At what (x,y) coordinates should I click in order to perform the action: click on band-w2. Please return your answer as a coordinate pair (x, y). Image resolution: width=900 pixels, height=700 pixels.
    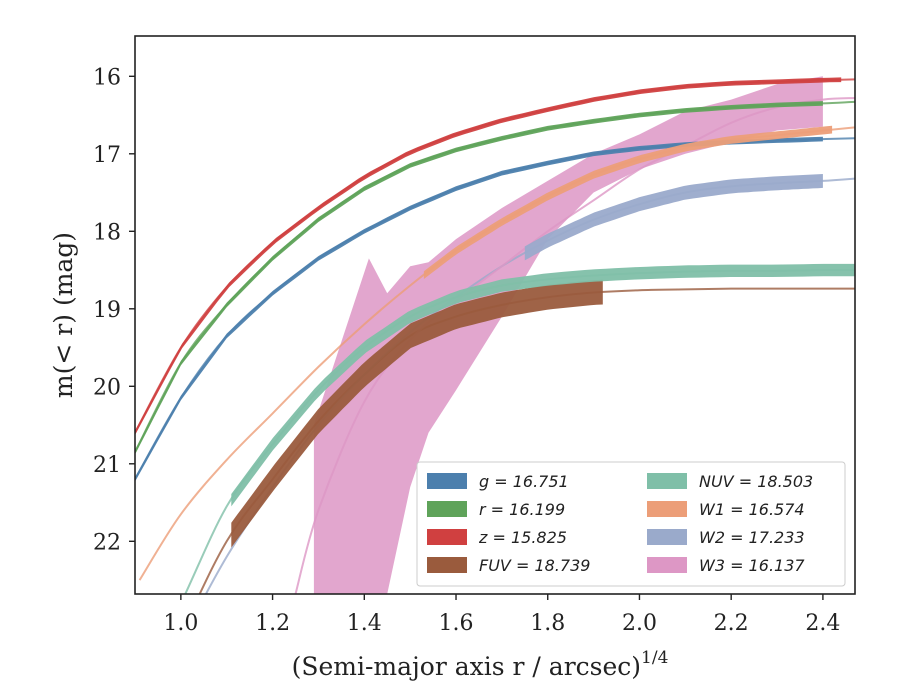
    Looking at the image, I should click on (673, 217).